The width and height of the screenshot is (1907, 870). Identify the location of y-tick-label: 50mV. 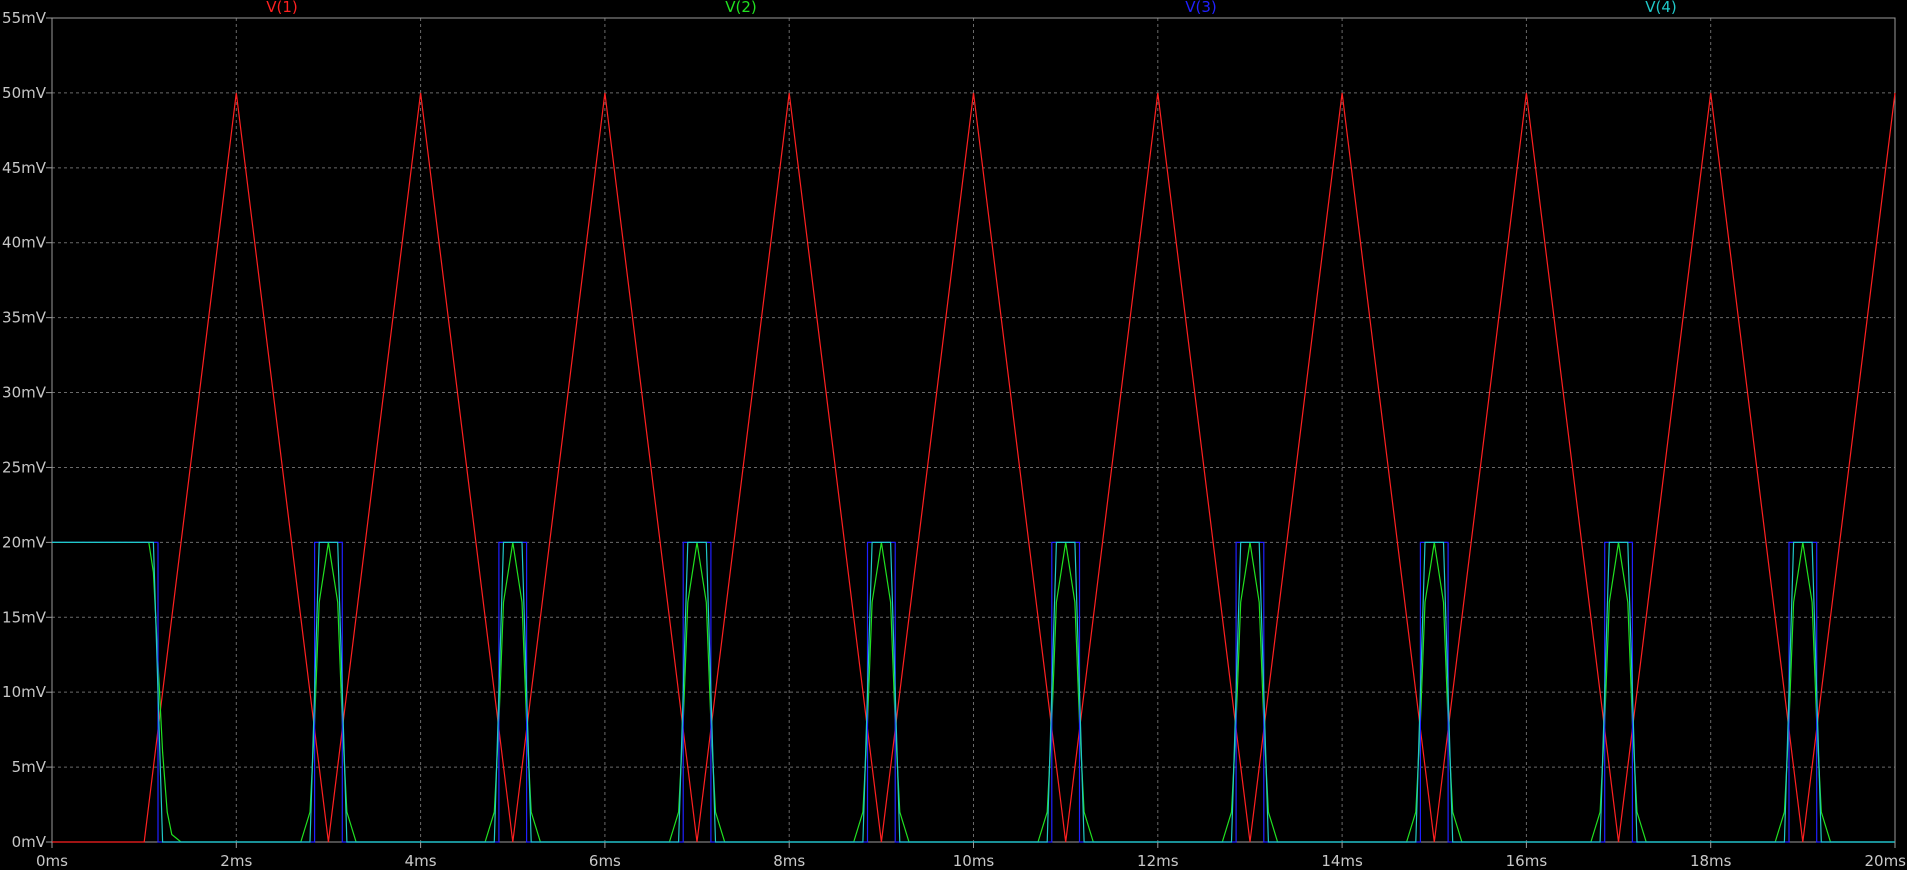
(24, 93).